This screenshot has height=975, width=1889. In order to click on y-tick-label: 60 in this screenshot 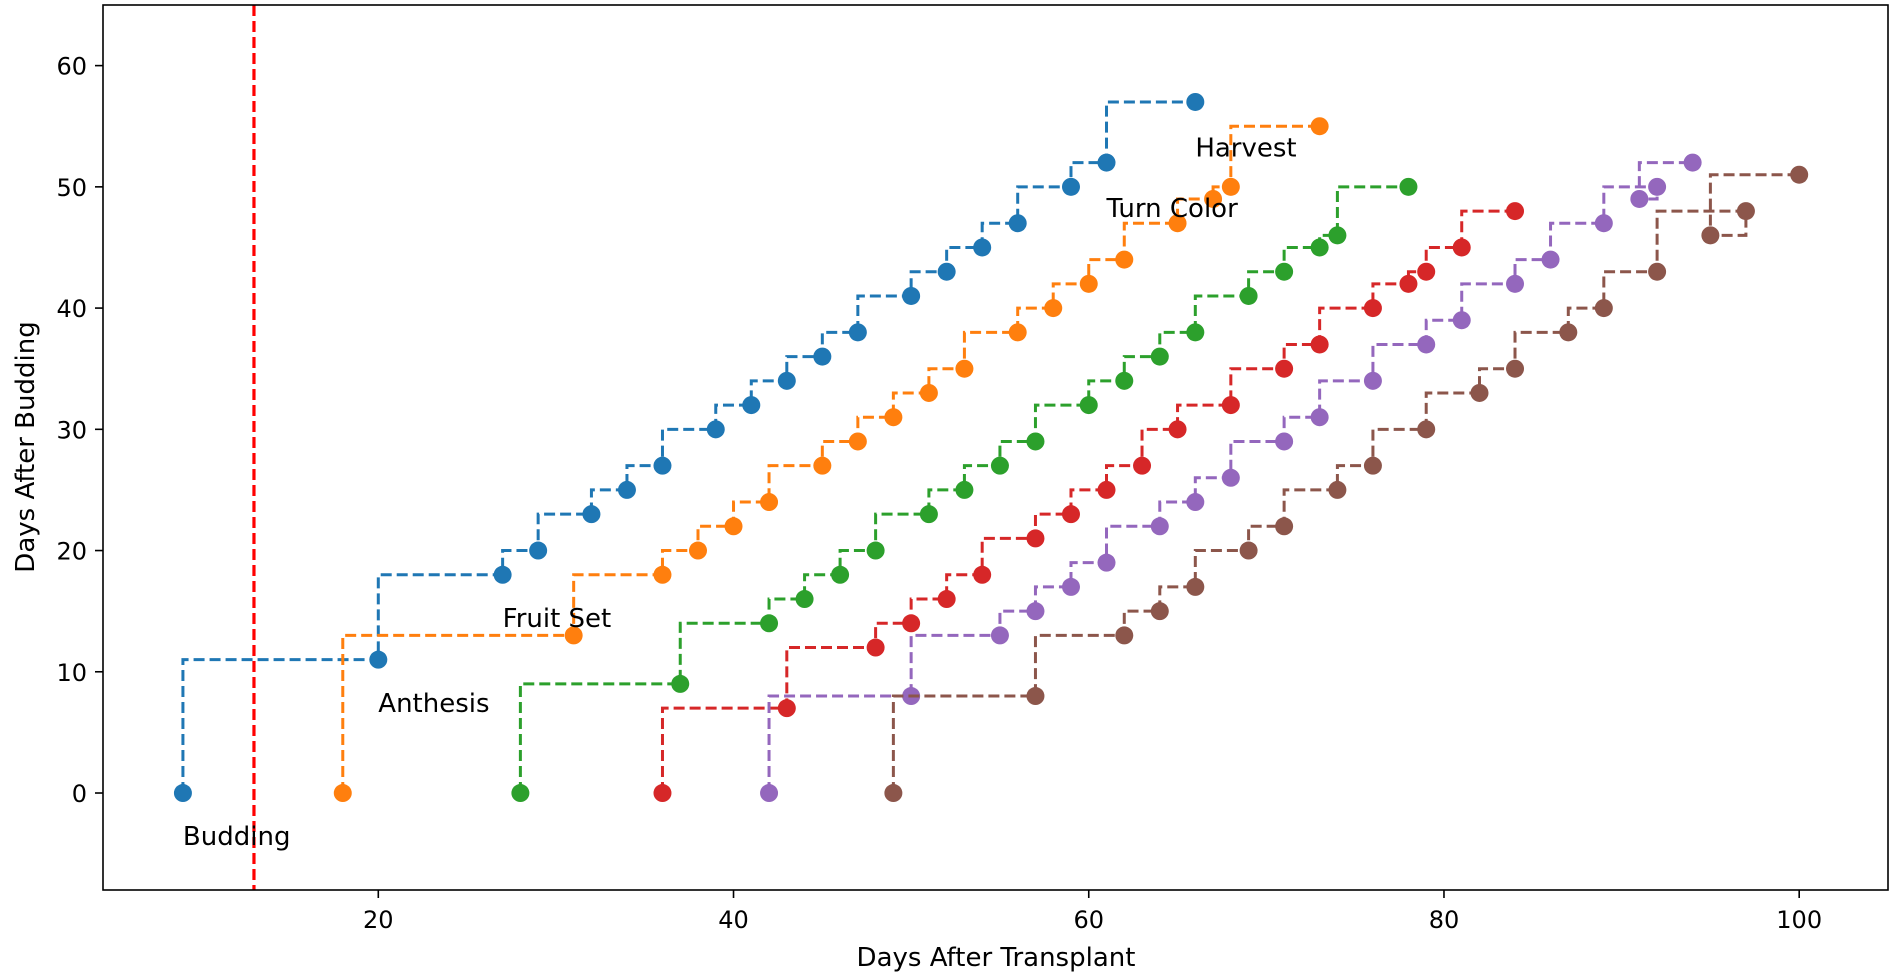, I will do `click(71, 67)`.